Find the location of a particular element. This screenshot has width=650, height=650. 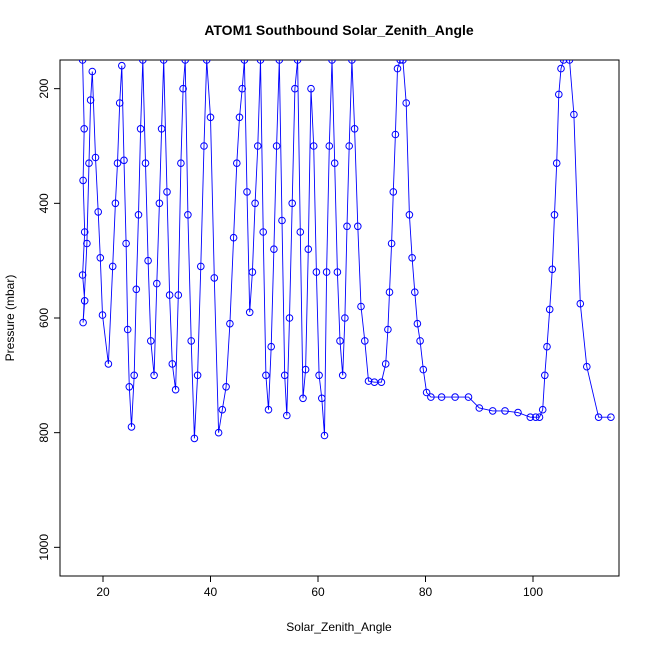

y-axis: 200 400 600 800 1000 is located at coordinates (48, 319).